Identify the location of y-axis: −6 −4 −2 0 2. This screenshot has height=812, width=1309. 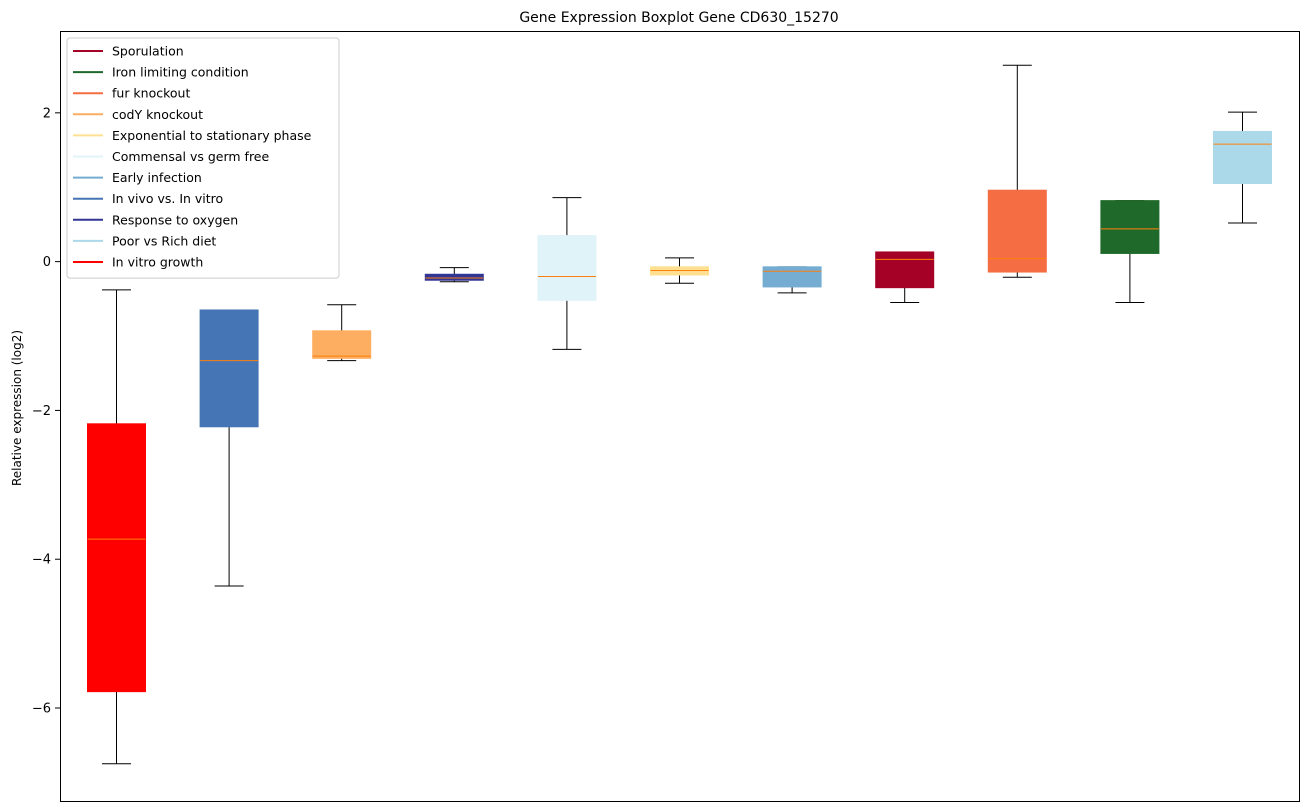
(46, 411).